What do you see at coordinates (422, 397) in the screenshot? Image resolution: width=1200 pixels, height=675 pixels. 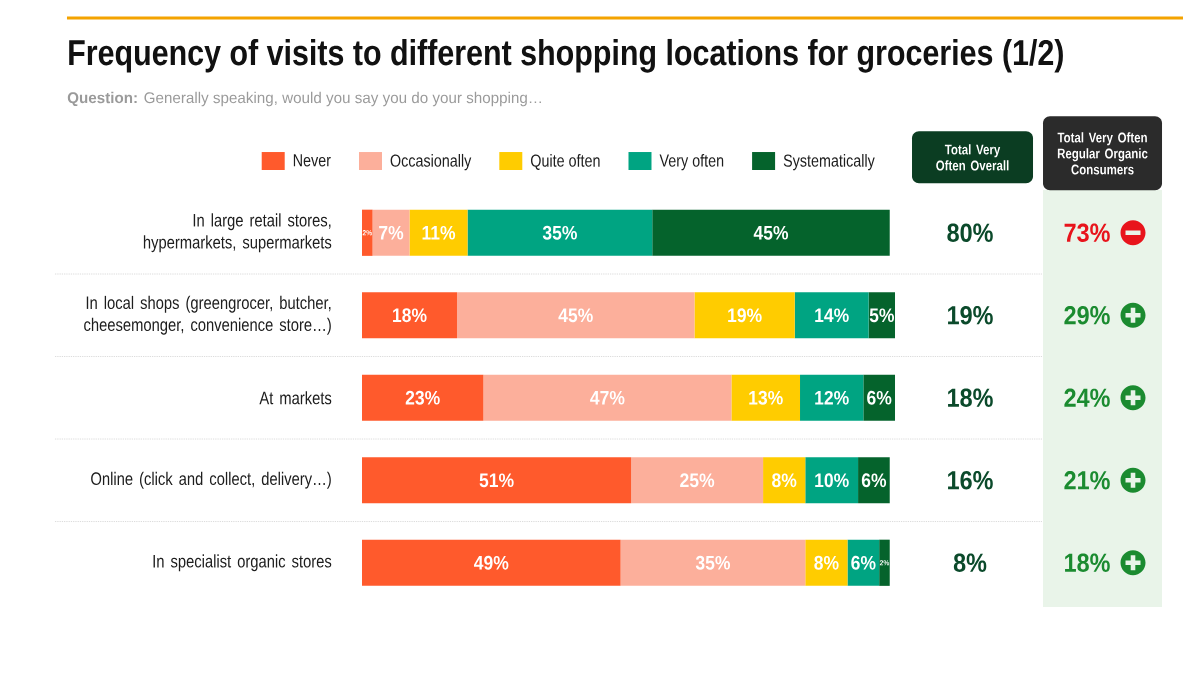 I see `data-label: 23%` at bounding box center [422, 397].